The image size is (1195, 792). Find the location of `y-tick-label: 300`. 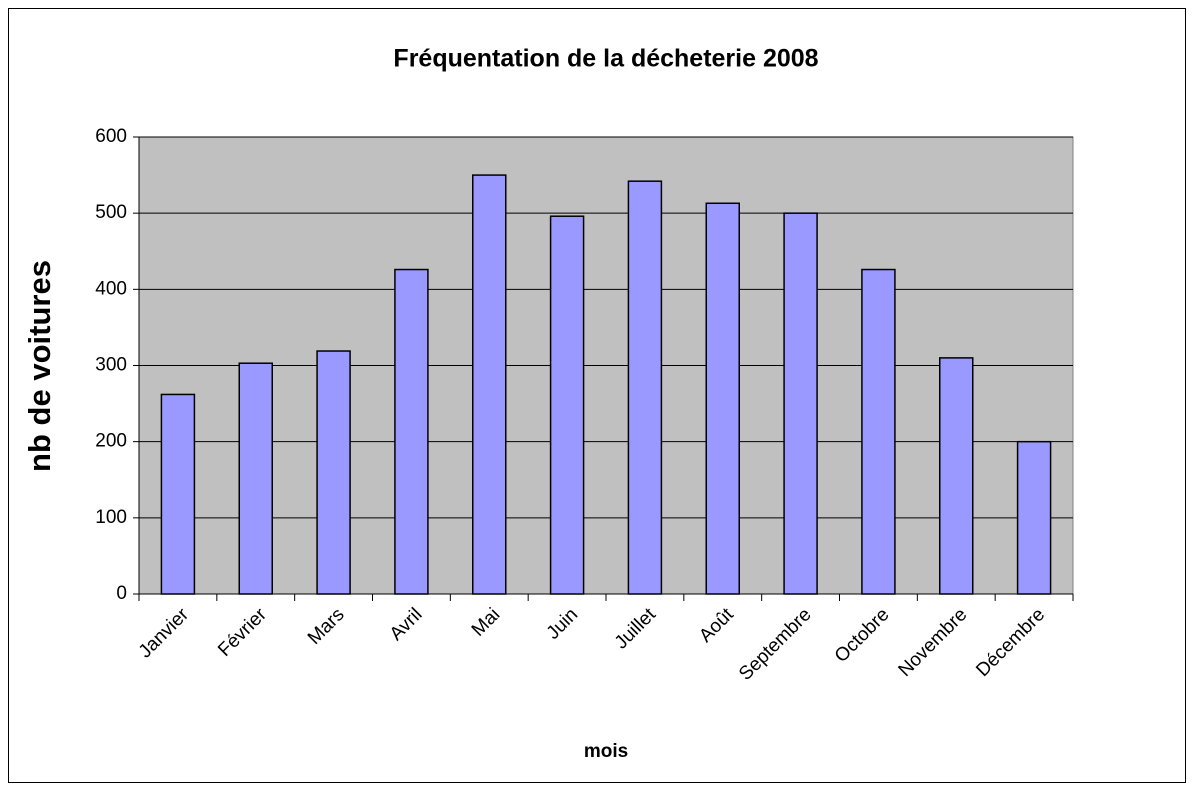

y-tick-label: 300 is located at coordinates (111, 365).